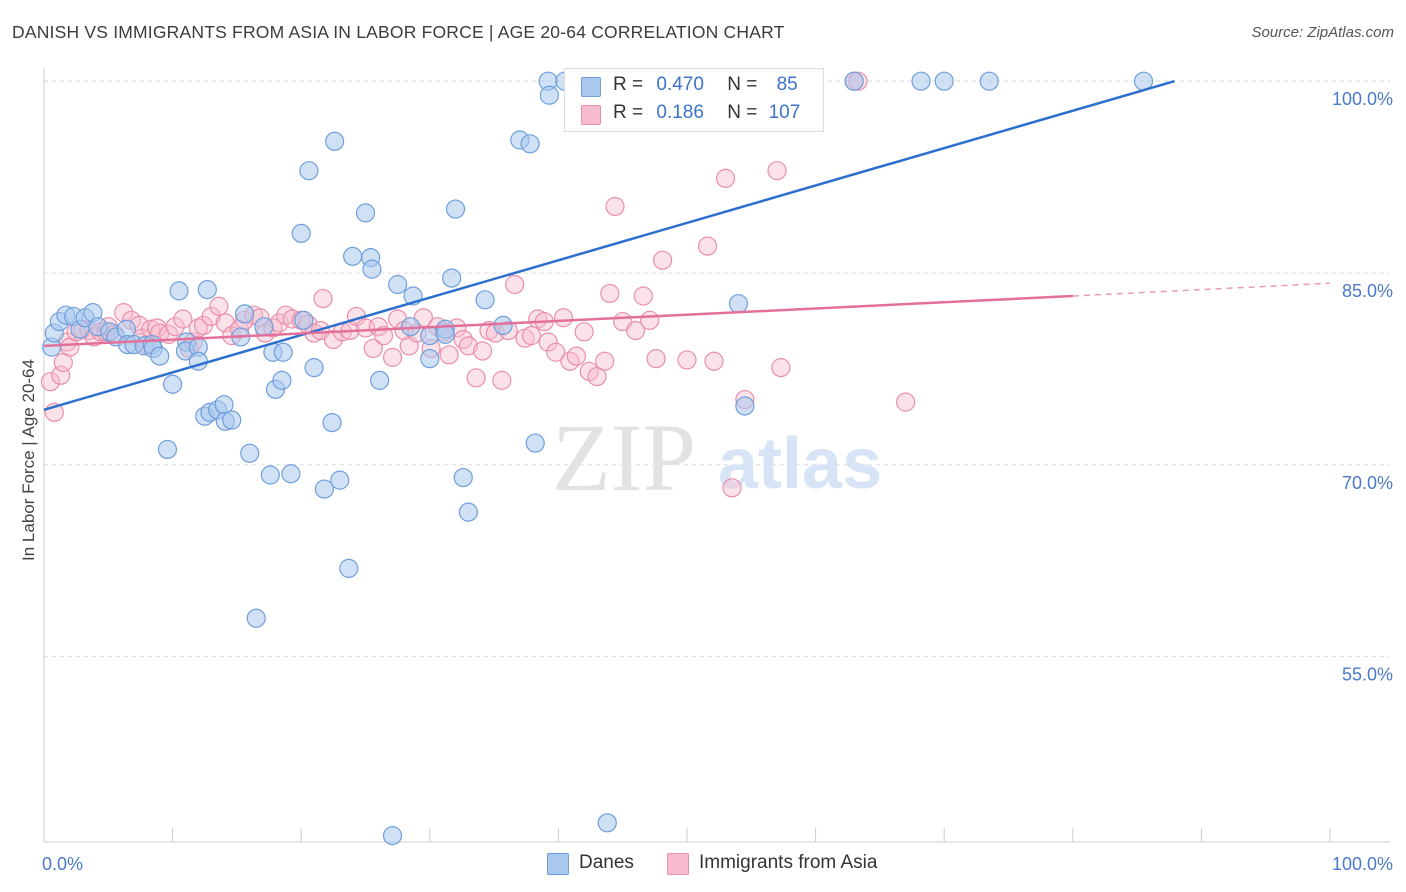 The height and width of the screenshot is (892, 1406). I want to click on legend-r-label: R =, so click(628, 112).